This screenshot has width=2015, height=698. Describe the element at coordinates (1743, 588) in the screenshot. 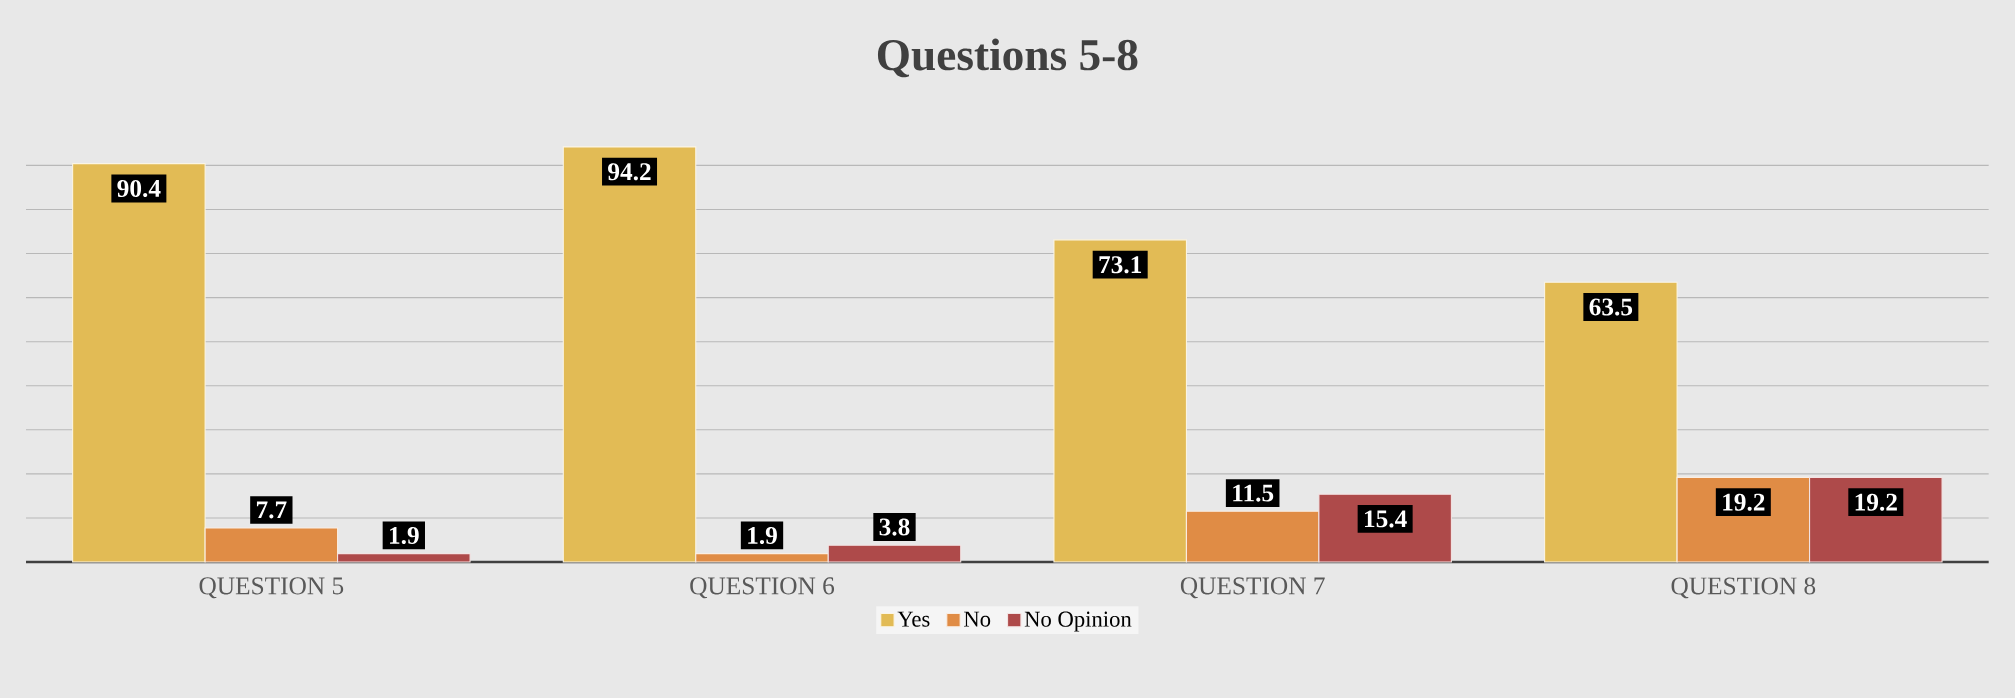

I see `x-tick-label: QUESTION 8` at that location.